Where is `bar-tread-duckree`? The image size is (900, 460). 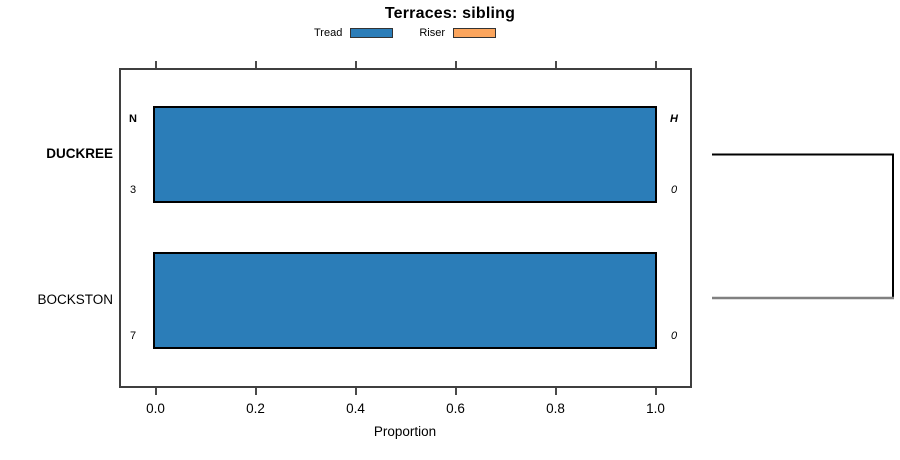
bar-tread-duckree is located at coordinates (405, 154).